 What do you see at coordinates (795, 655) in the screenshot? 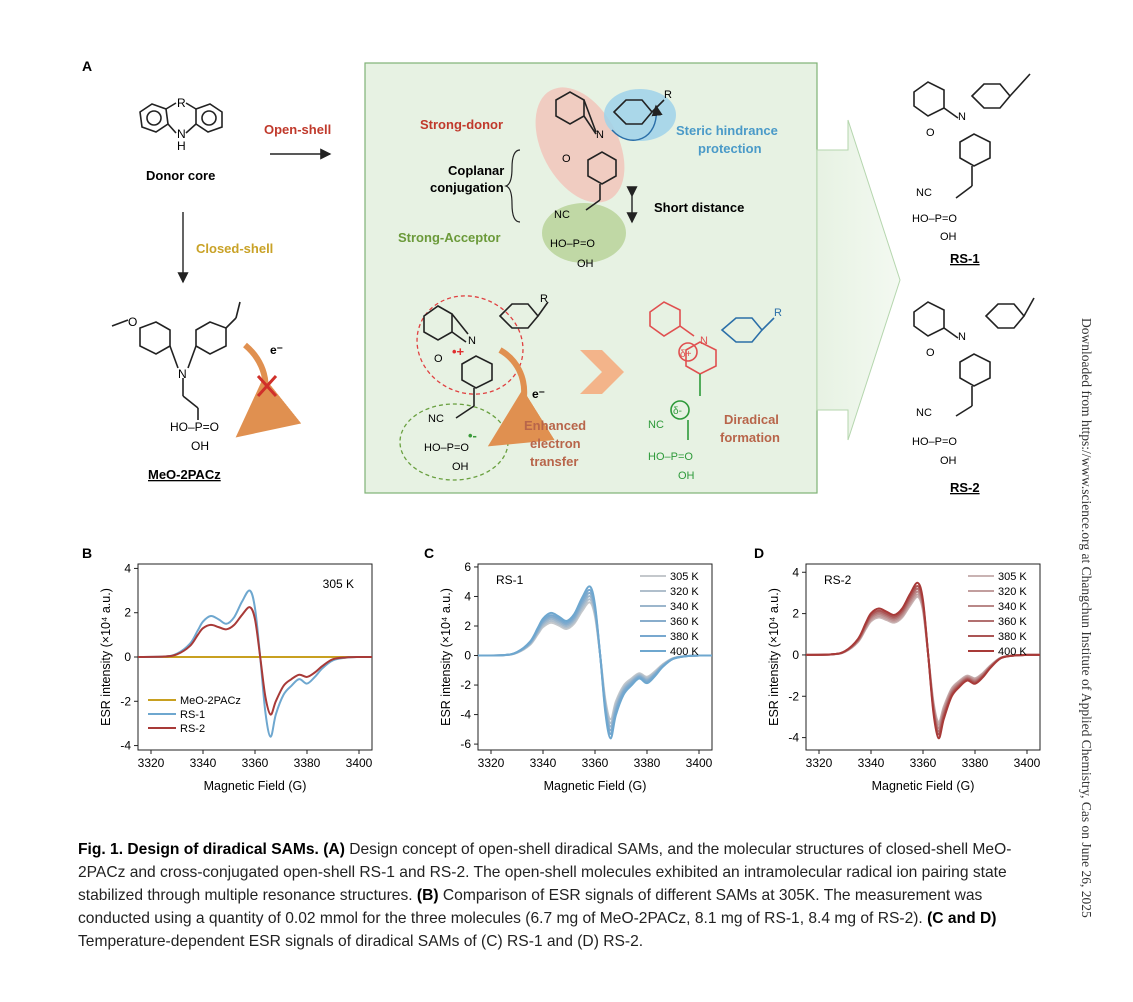
I see `chart-d-ytick-label: 0` at bounding box center [795, 655].